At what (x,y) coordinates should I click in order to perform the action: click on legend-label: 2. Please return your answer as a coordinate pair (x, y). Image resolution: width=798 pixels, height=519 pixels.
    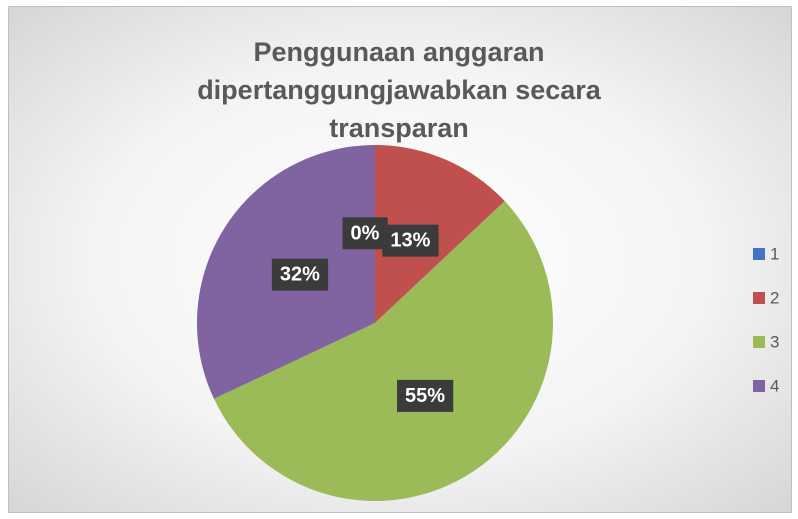
    Looking at the image, I should click on (774, 297).